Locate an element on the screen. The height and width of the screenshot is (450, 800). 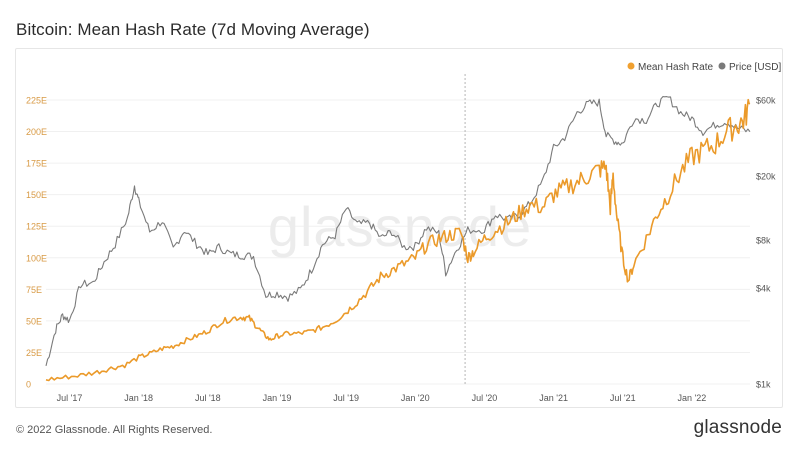
right-axis: $1k $4k $8k $20k $60k is located at coordinates (766, 243).